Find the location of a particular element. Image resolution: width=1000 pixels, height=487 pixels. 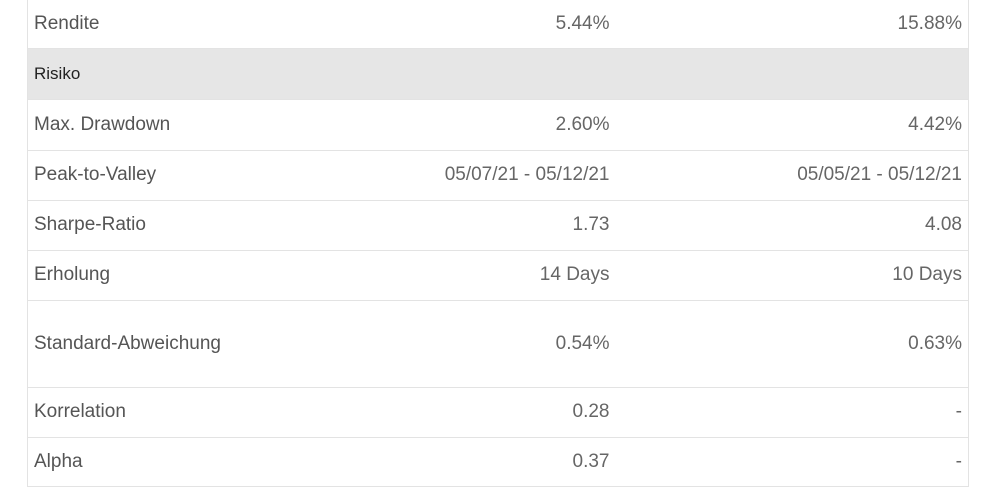

row-label: Alpha is located at coordinates (127, 462).